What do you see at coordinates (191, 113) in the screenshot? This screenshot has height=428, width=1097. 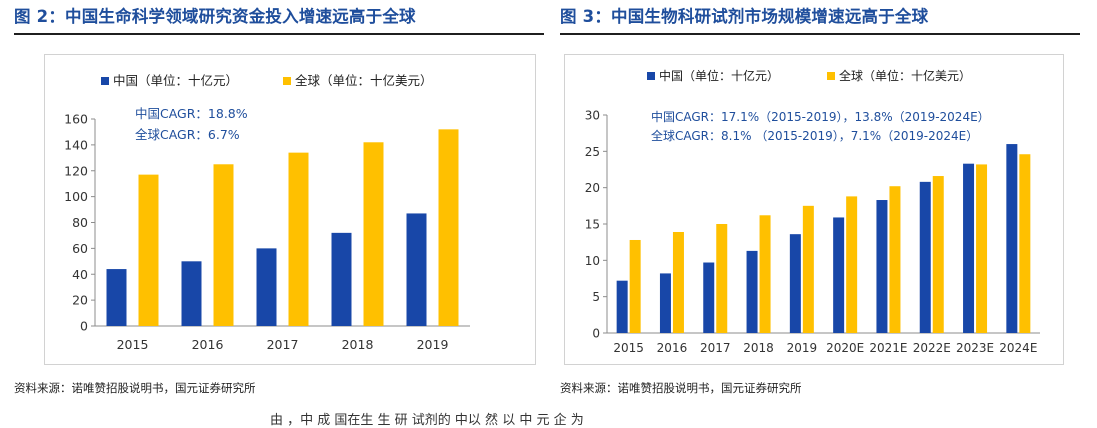 I see `cagr-annotation: 中国CAGR：18.8%` at bounding box center [191, 113].